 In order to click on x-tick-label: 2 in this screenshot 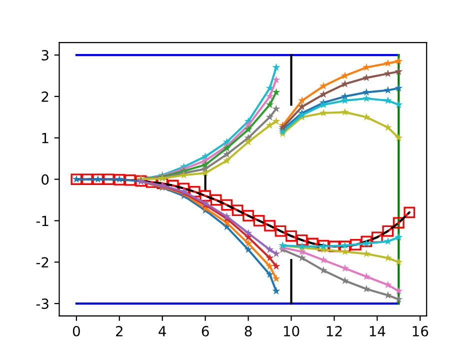, I will do `click(119, 331)`.